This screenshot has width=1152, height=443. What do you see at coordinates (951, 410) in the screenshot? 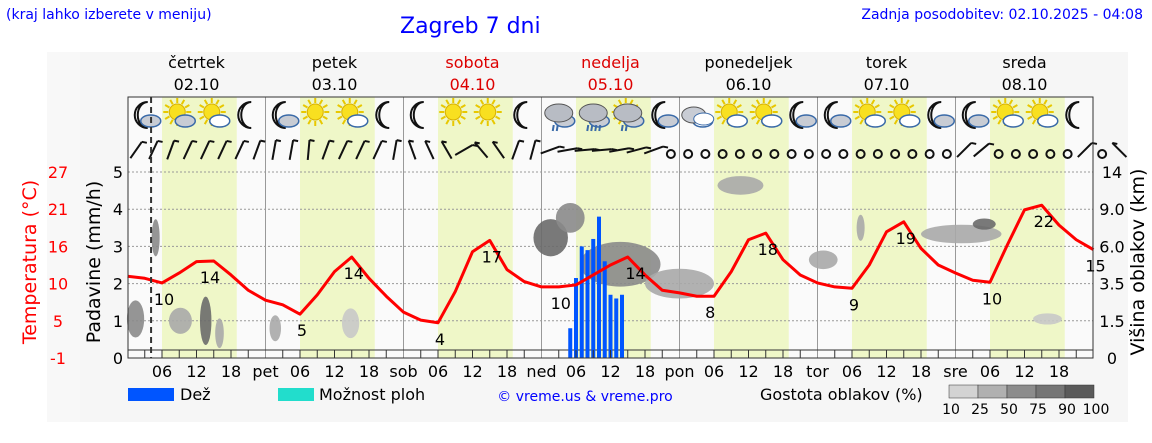
I see `density-level-label: 10` at bounding box center [951, 410].